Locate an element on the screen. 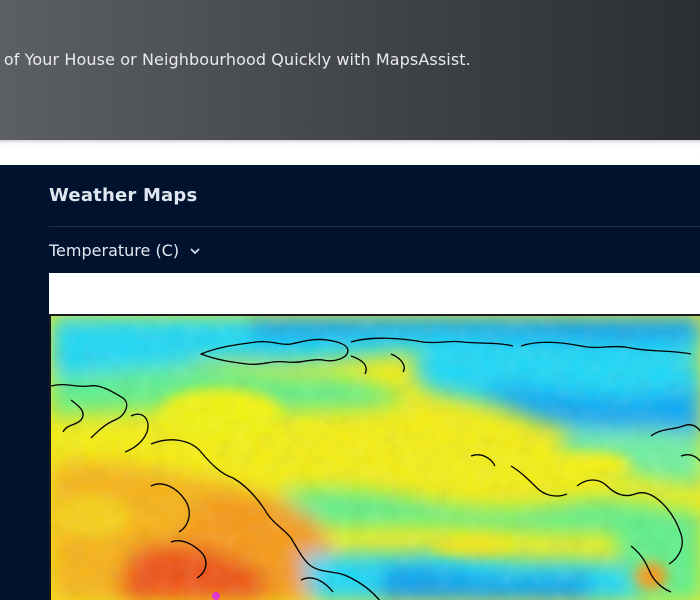 This screenshot has width=700, height=600. chevron-down-icon is located at coordinates (195, 251).